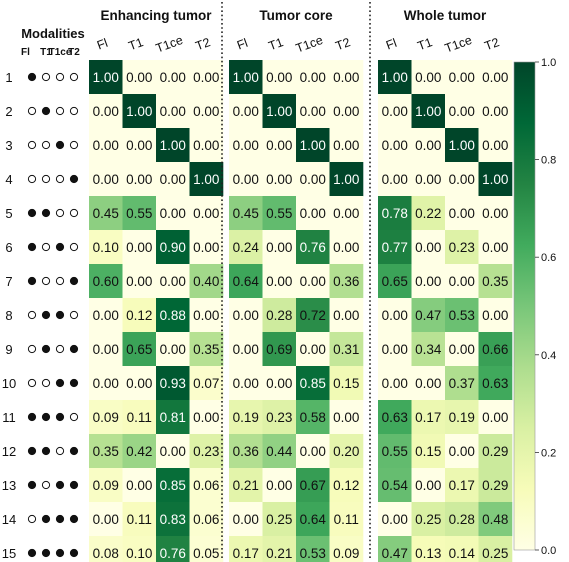 The height and width of the screenshot is (562, 569). I want to click on cell-value: 0.09, so click(106, 417).